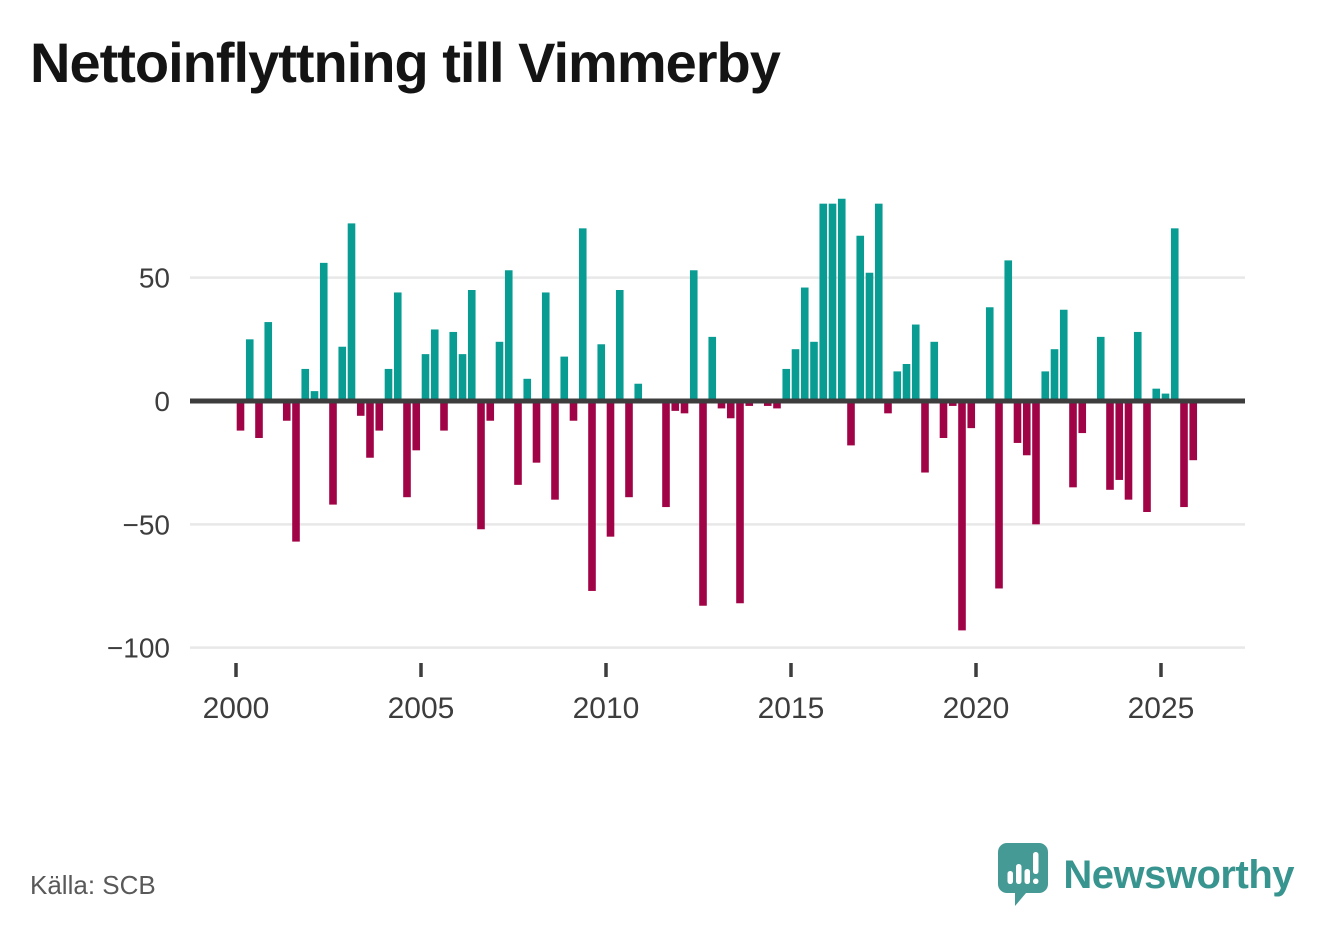 The image size is (1322, 939). I want to click on x-axis: 2000 2005 2010 2015 2020 2025, so click(699, 694).